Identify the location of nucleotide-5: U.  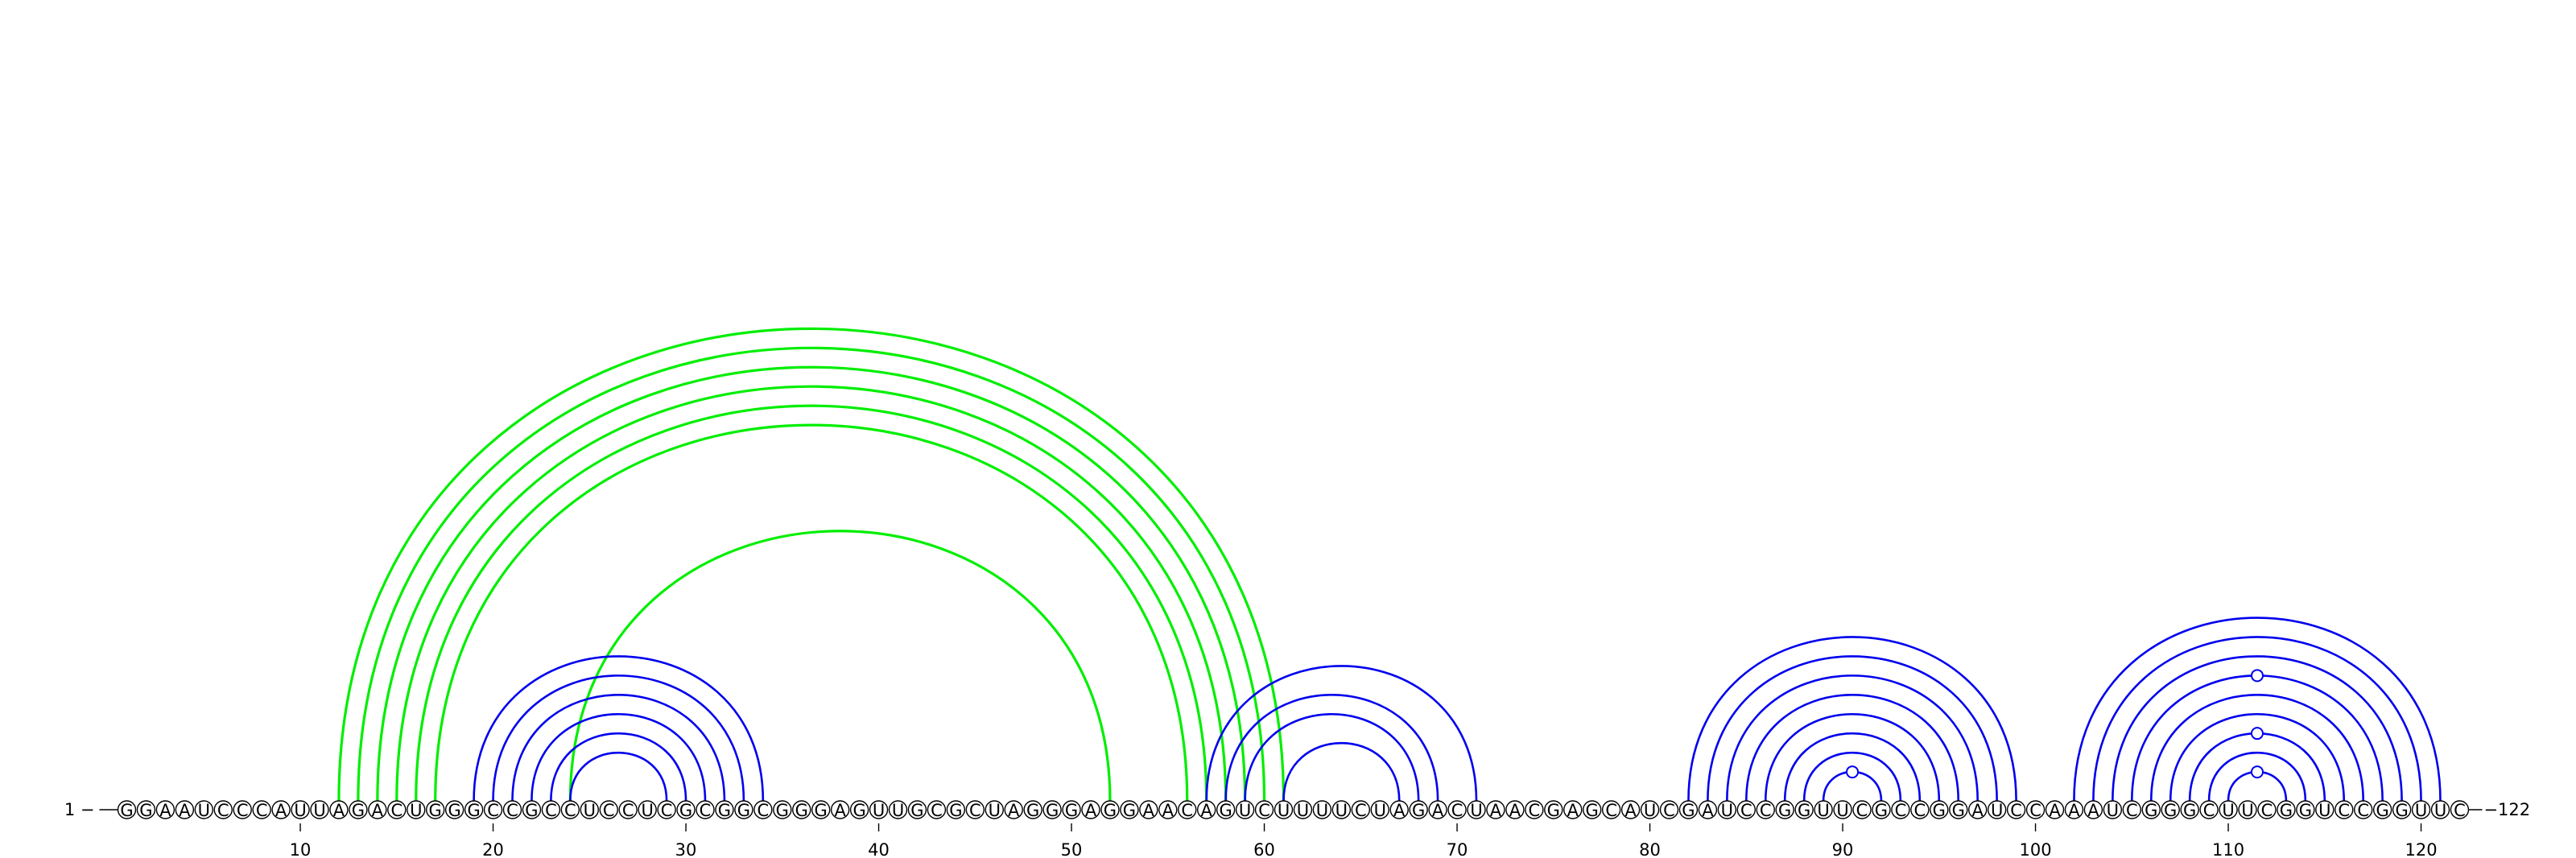
(204, 810).